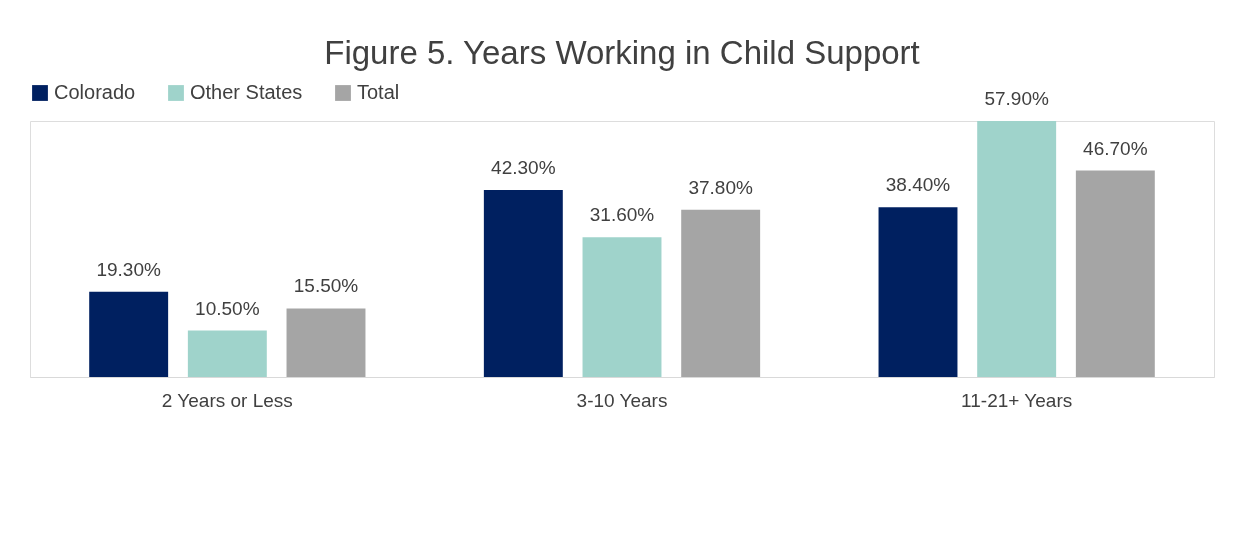 The width and height of the screenshot is (1237, 539). What do you see at coordinates (95, 92) in the screenshot?
I see `legend-label: Colorado` at bounding box center [95, 92].